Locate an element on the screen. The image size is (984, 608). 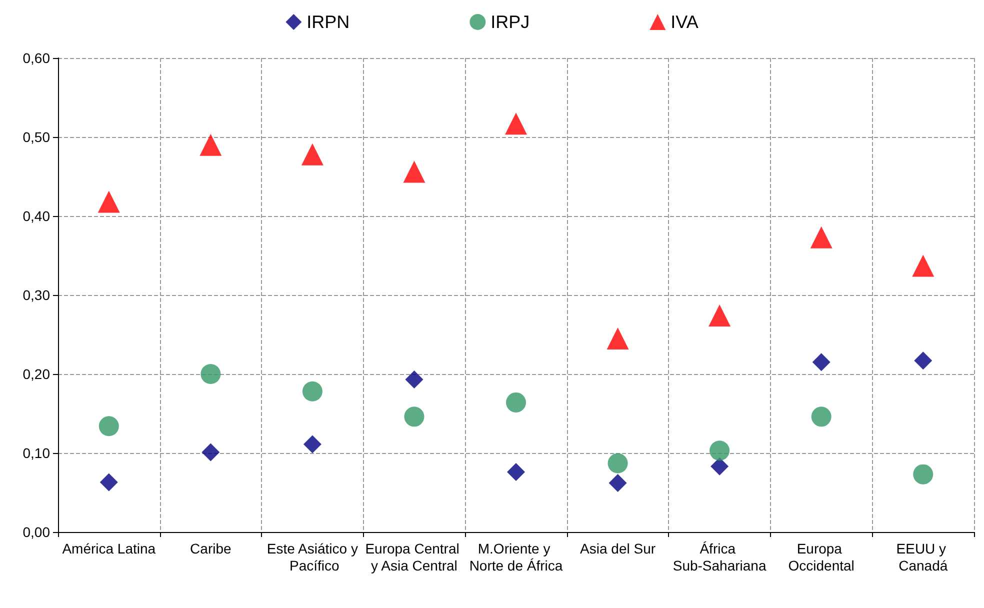
x-tick-label: Este Asiático y Pacífico is located at coordinates (312, 557).